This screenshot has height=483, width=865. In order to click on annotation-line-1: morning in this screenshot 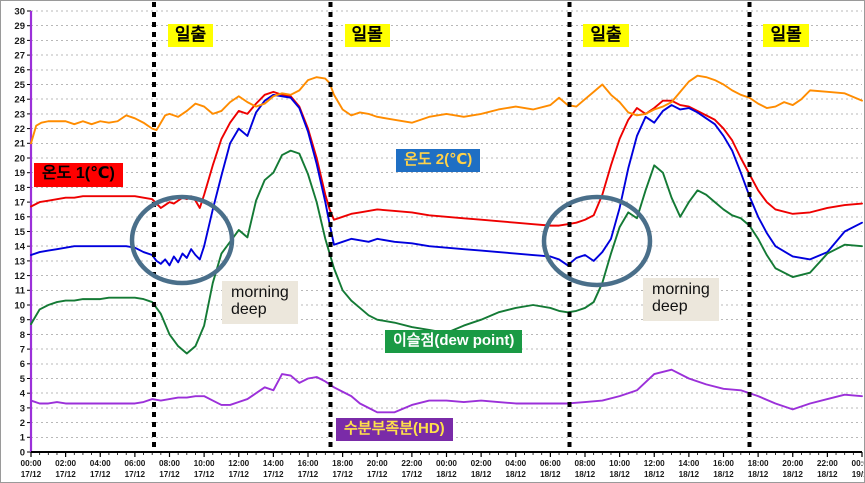, I will do `click(260, 292)`.